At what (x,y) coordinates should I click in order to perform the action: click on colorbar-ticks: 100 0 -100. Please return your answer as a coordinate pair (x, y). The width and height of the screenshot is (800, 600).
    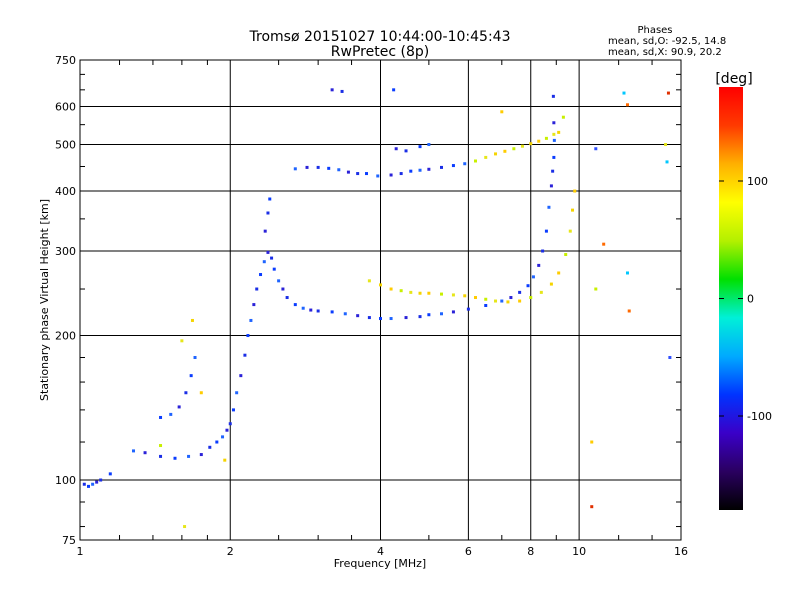
    Looking at the image, I should click on (745, 299).